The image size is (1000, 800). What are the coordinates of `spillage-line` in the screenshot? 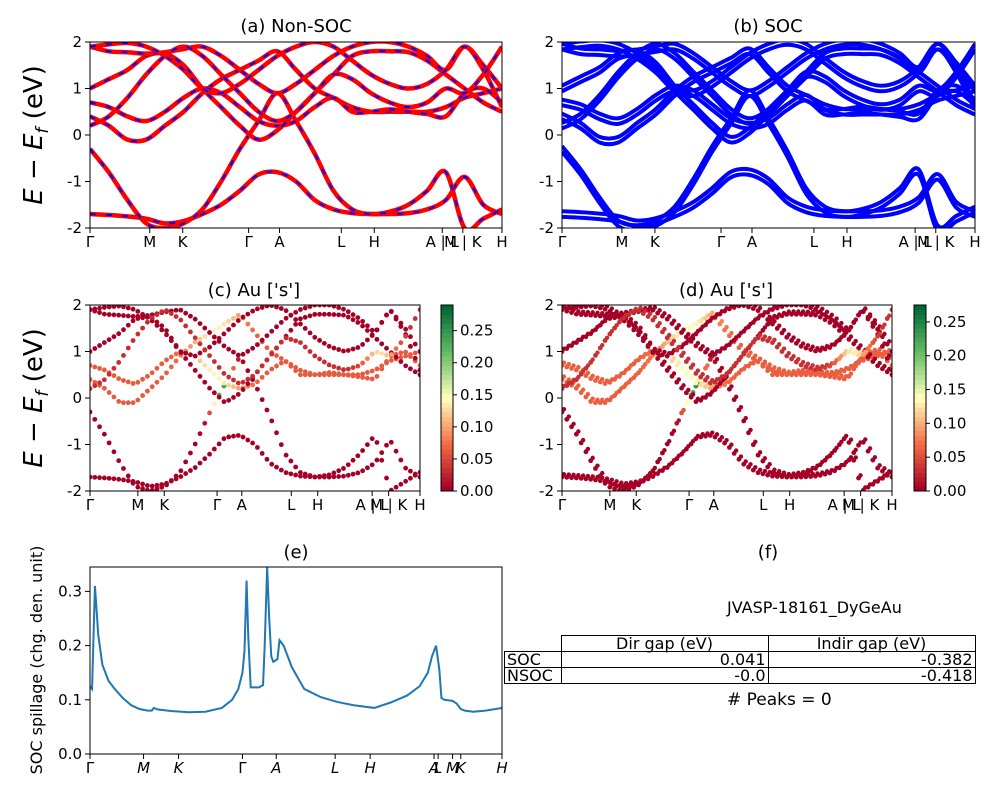 It's located at (296, 640).